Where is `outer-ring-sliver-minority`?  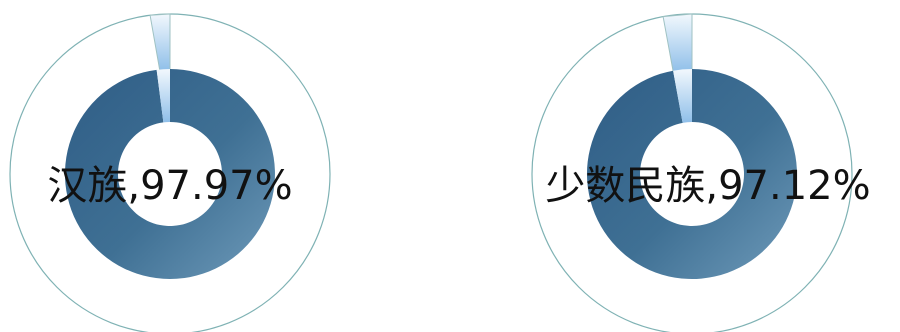 outer-ring-sliver-minority is located at coordinates (677, 43).